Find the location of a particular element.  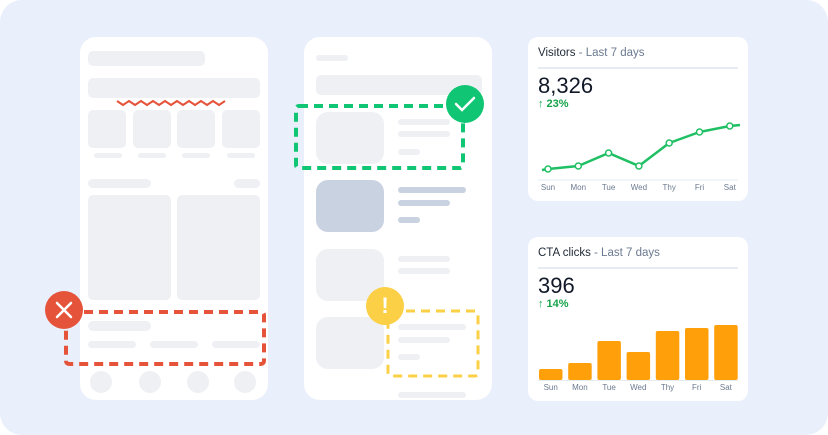

bar-chart: Sun Mon Tue Wed Thy Fri Sat is located at coordinates (638, 358).